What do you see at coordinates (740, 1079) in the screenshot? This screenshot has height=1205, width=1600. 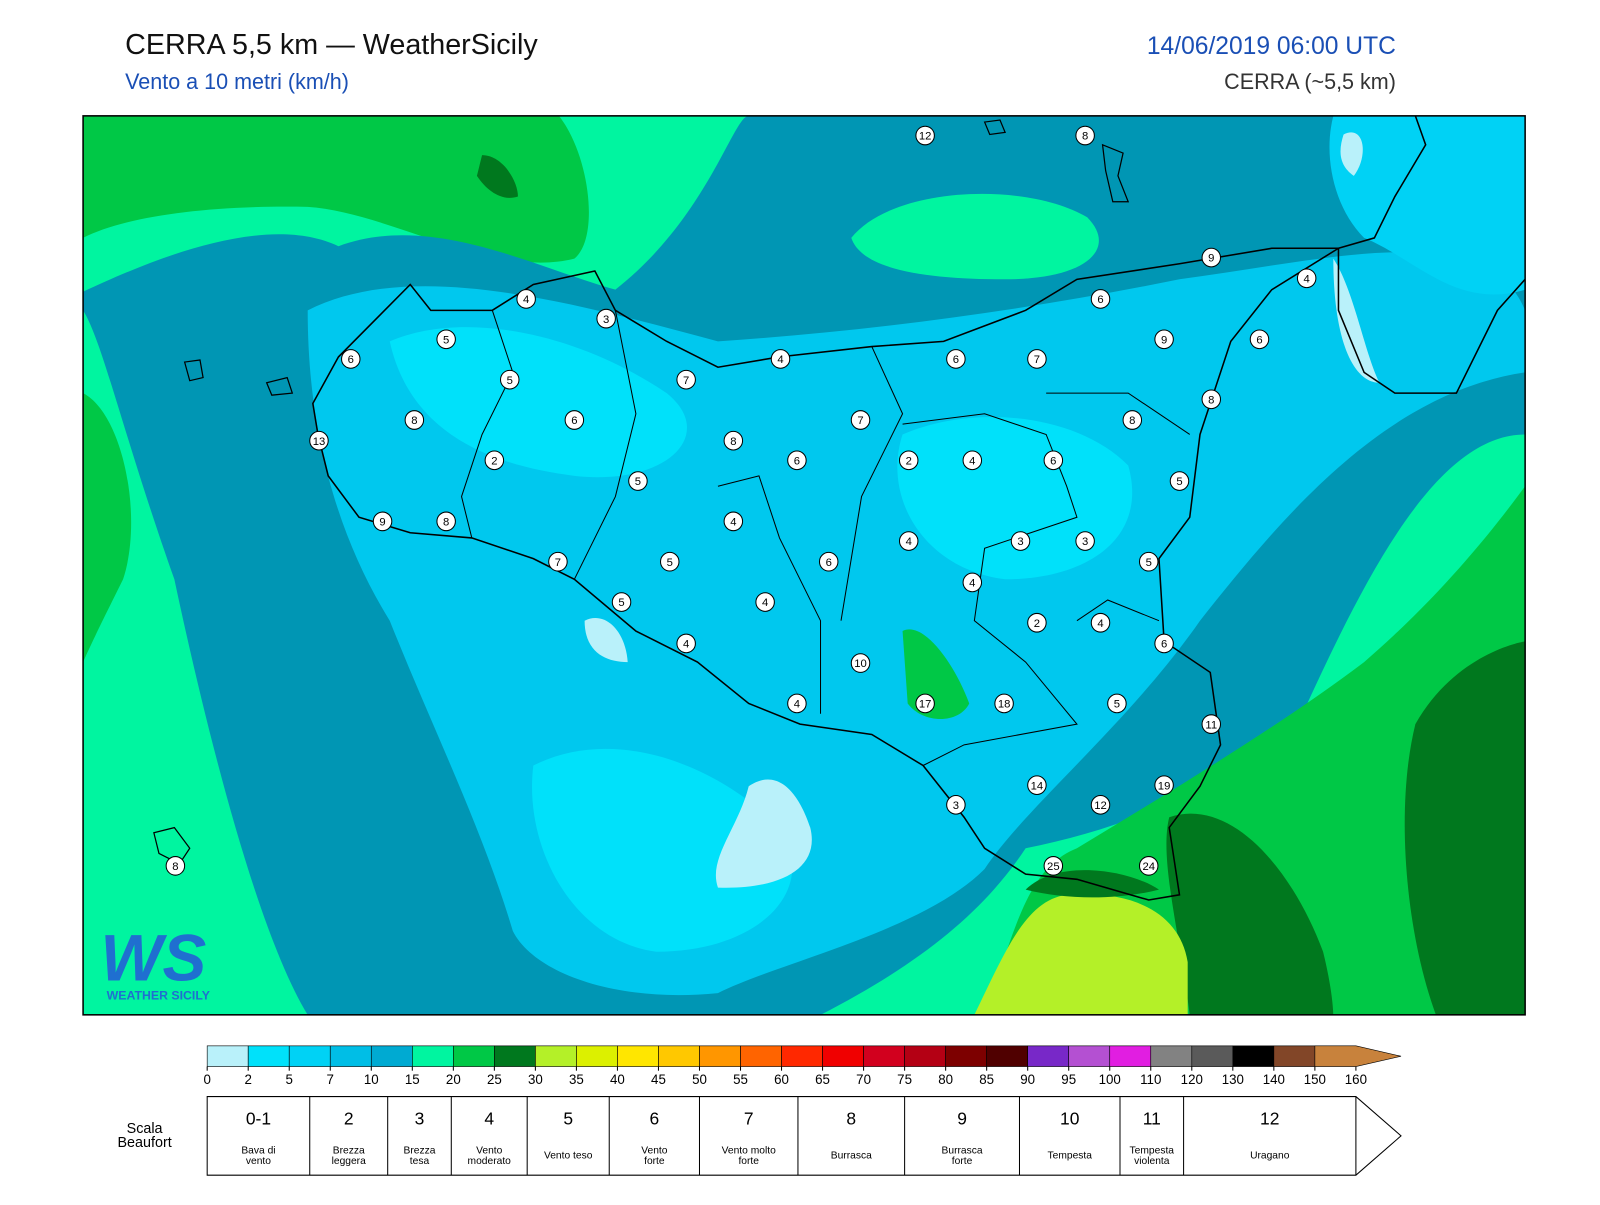 I see `colorbar-tick-label: 55` at bounding box center [740, 1079].